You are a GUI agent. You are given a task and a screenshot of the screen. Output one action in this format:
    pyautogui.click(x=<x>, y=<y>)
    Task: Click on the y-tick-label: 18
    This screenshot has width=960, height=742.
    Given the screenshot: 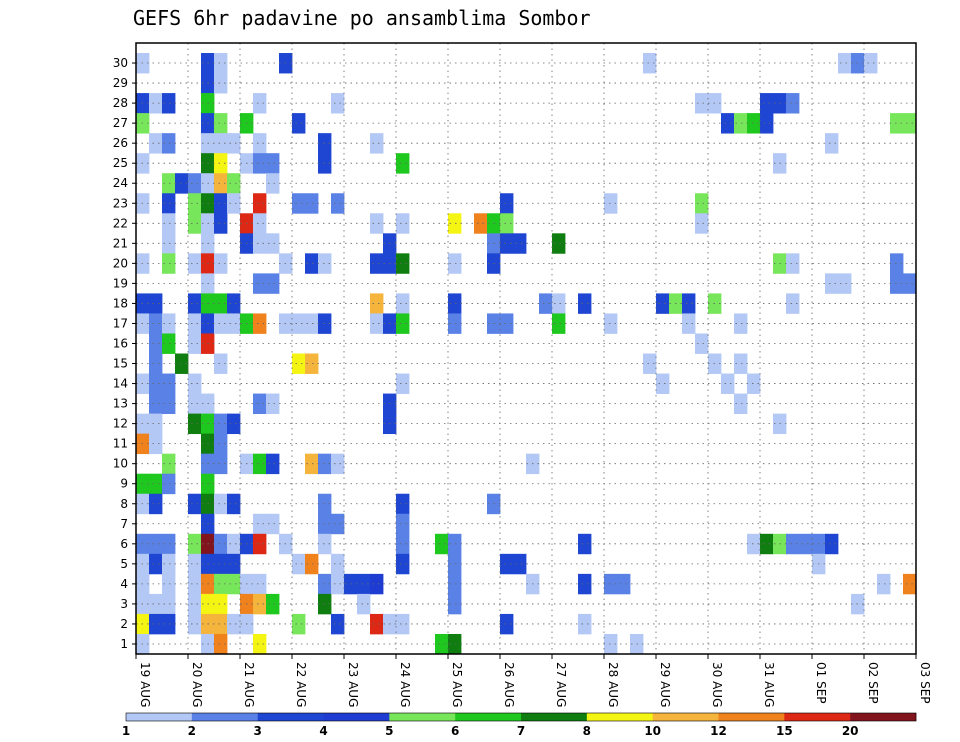 What is the action you would take?
    pyautogui.click(x=120, y=303)
    